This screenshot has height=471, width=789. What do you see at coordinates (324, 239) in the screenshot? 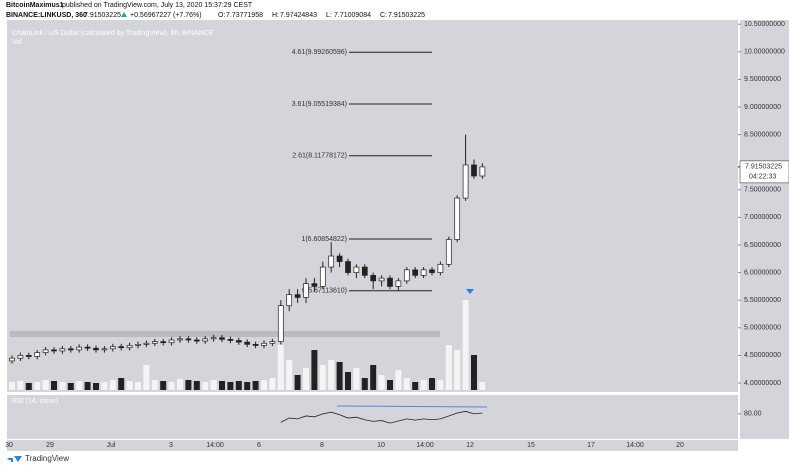
I see `fib-label: 1(6.60854822)` at bounding box center [324, 239].